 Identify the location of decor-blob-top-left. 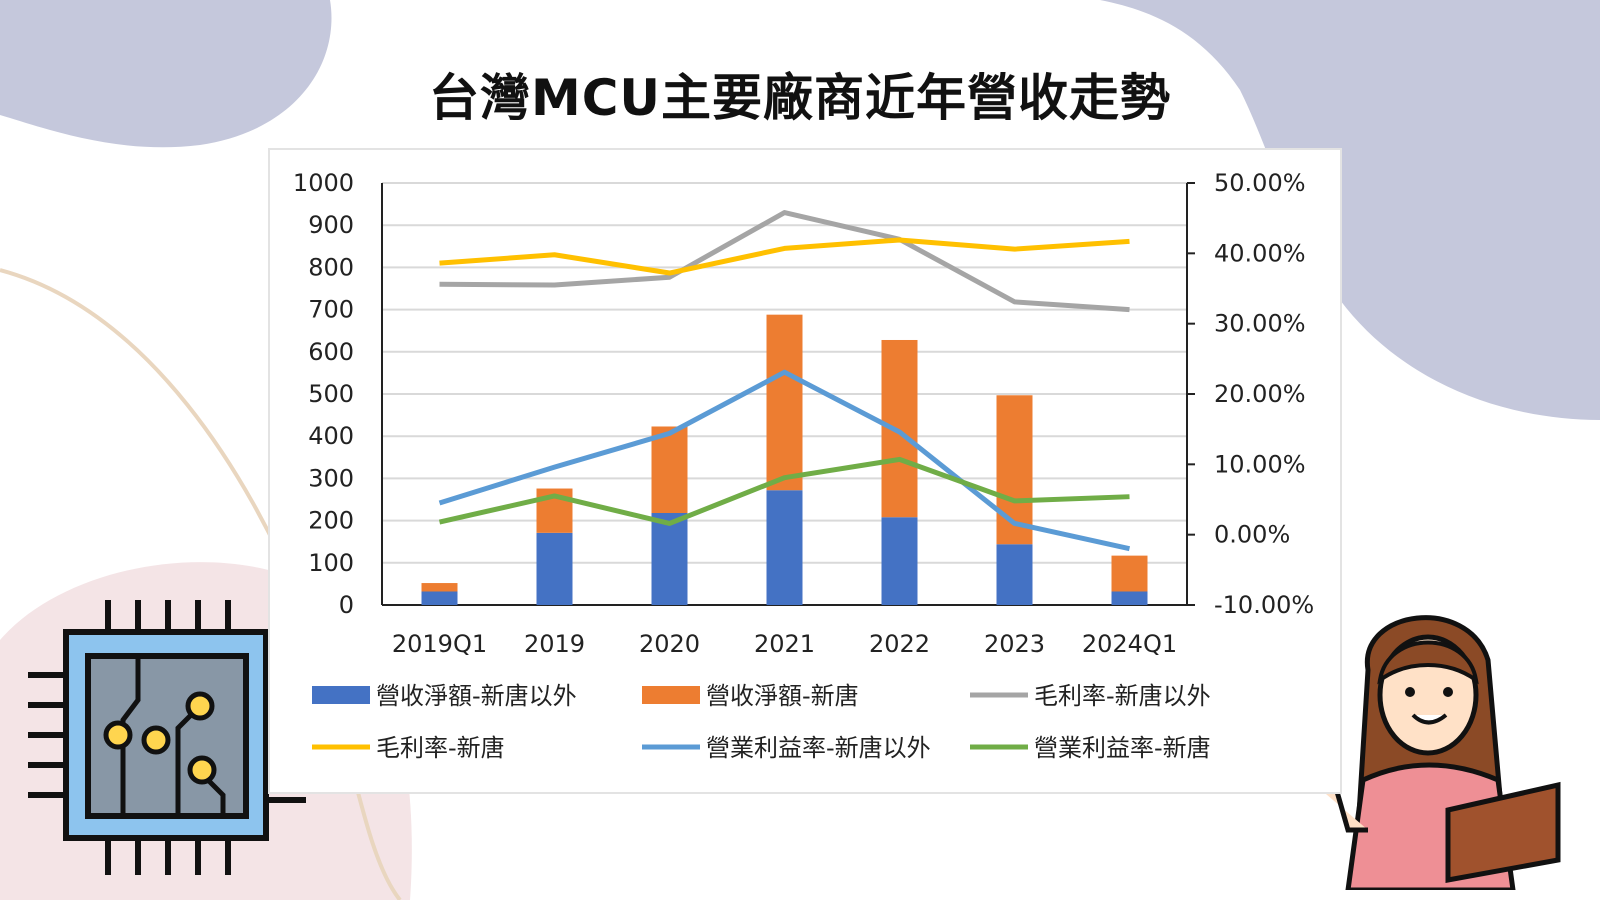
(166, 74).